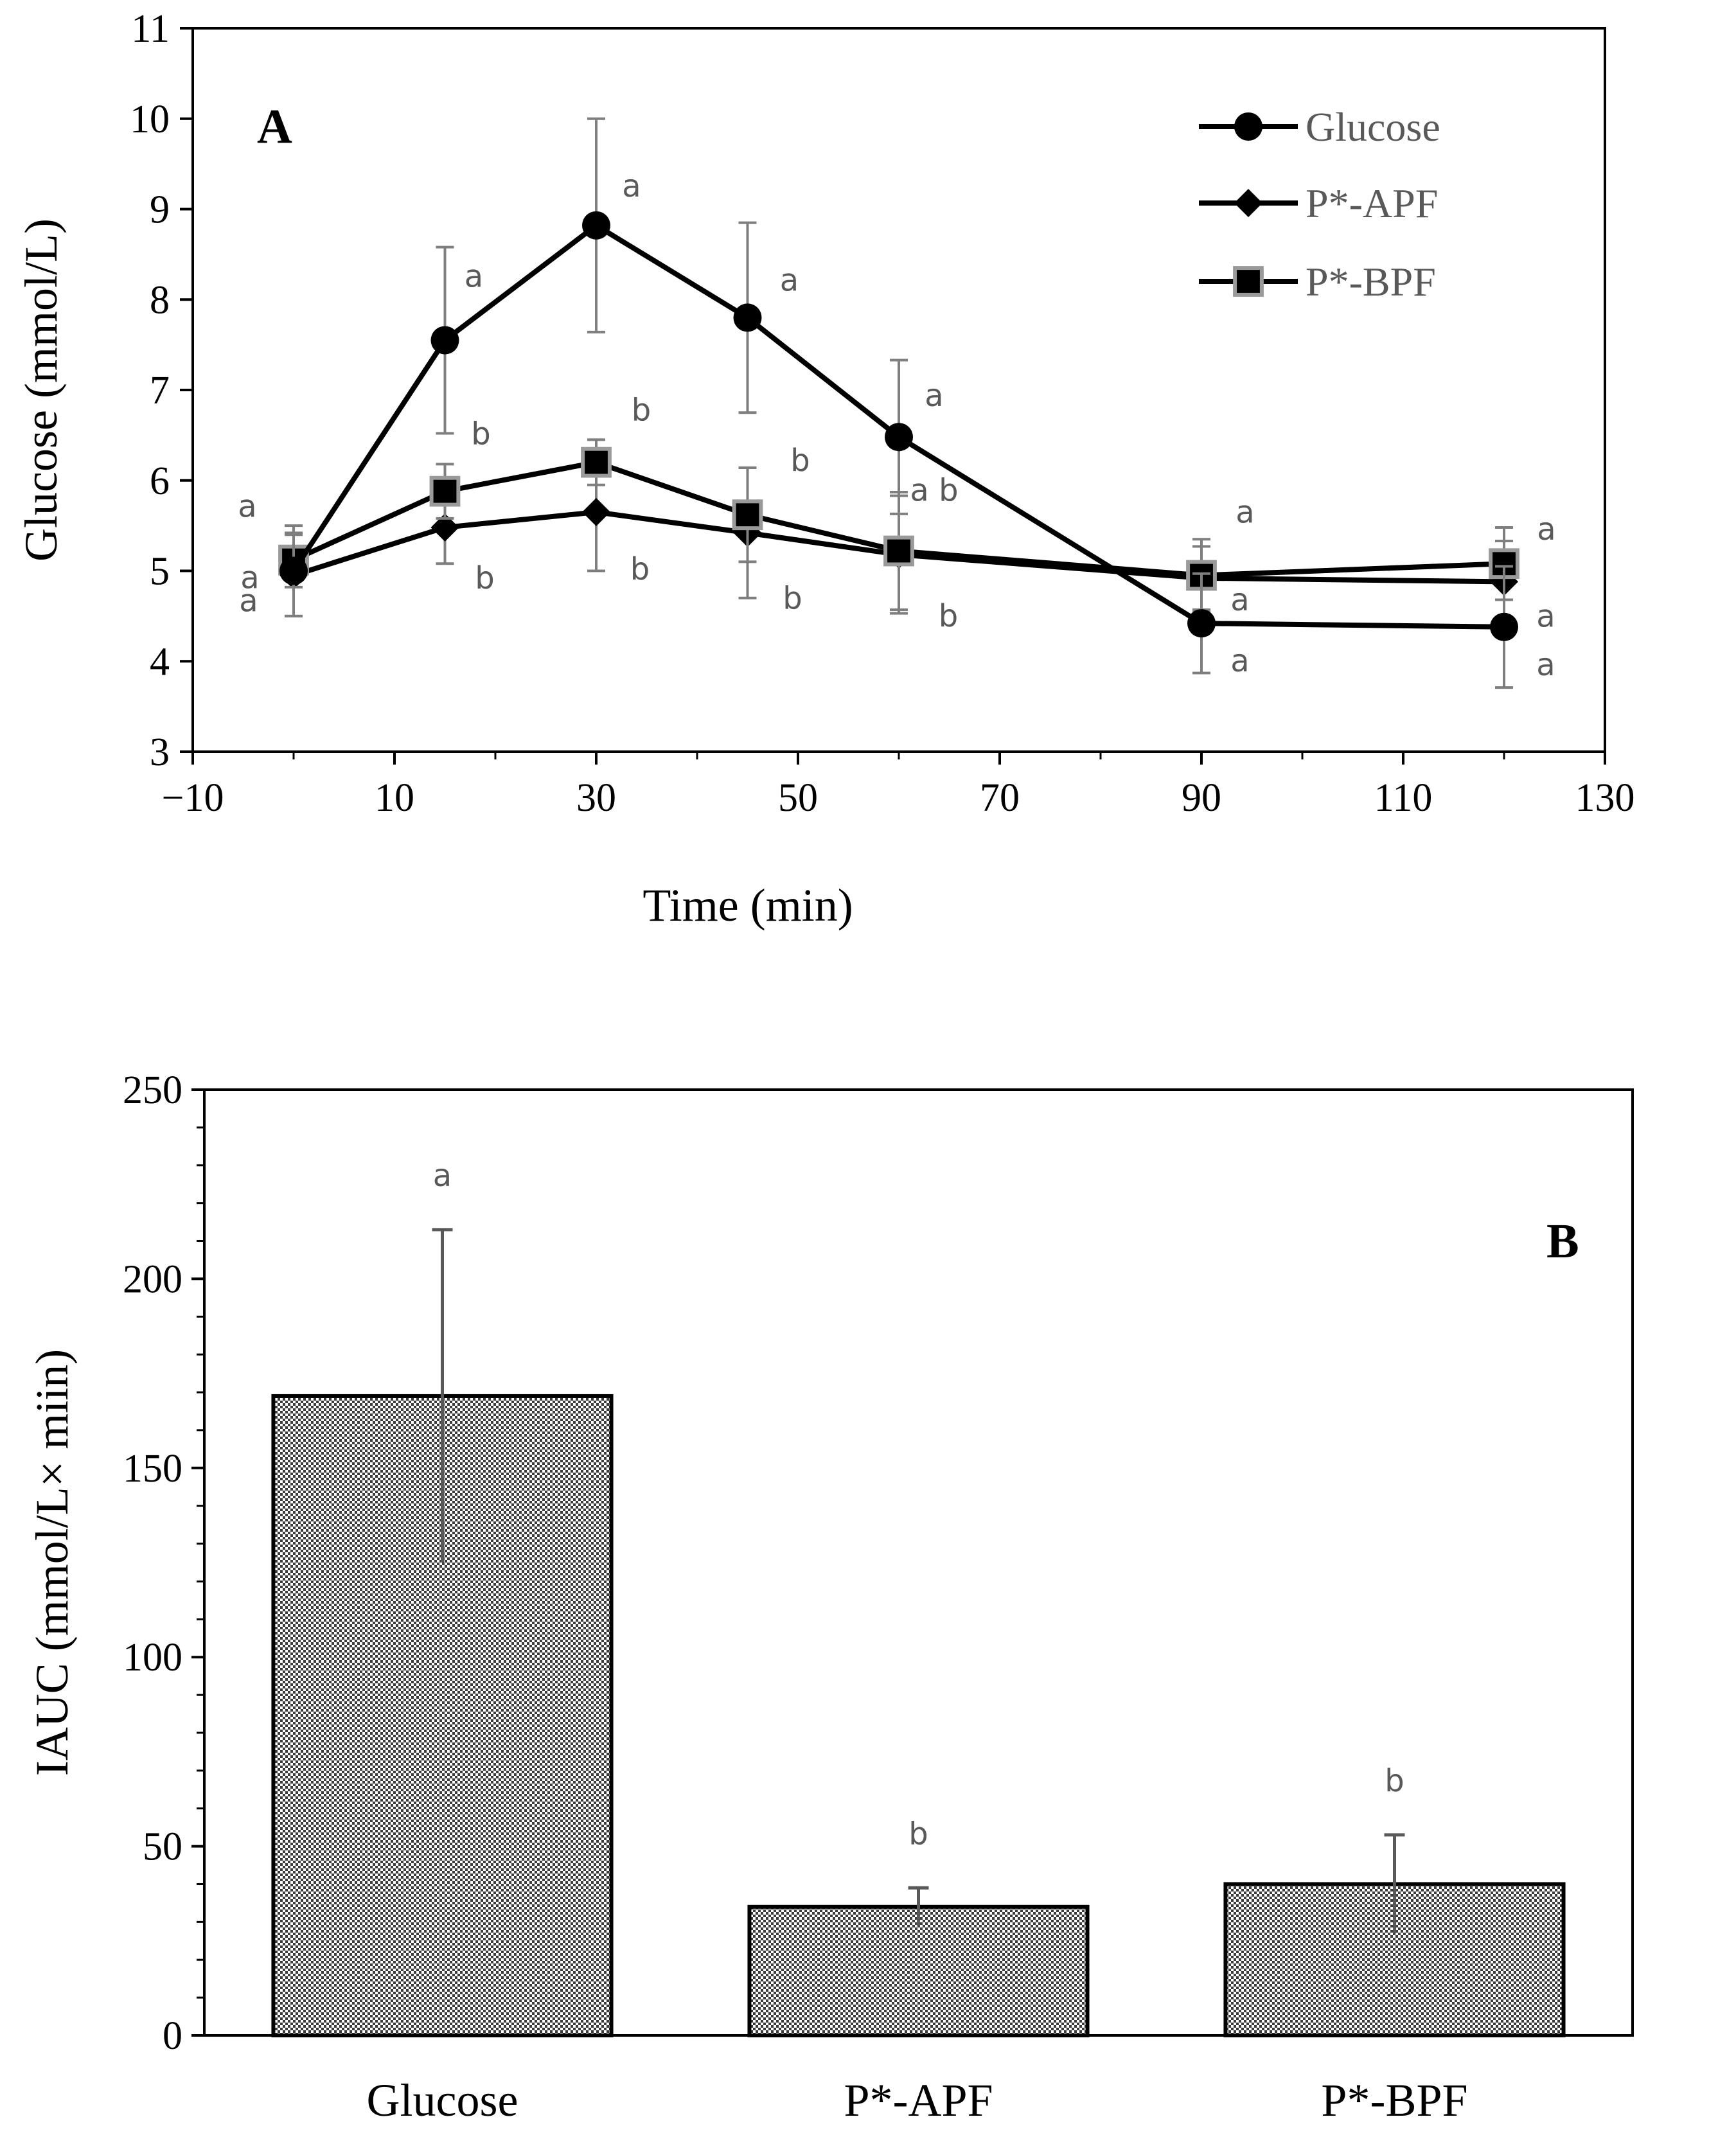  I want to click on y-tick-label: 8, so click(160, 300).